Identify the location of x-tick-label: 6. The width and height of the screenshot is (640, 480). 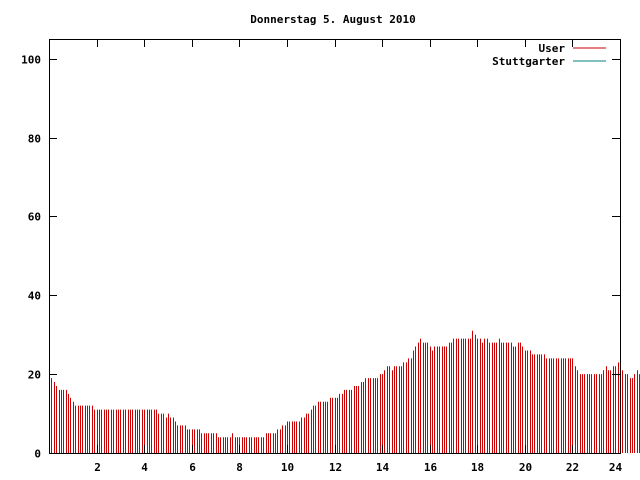
(192, 467).